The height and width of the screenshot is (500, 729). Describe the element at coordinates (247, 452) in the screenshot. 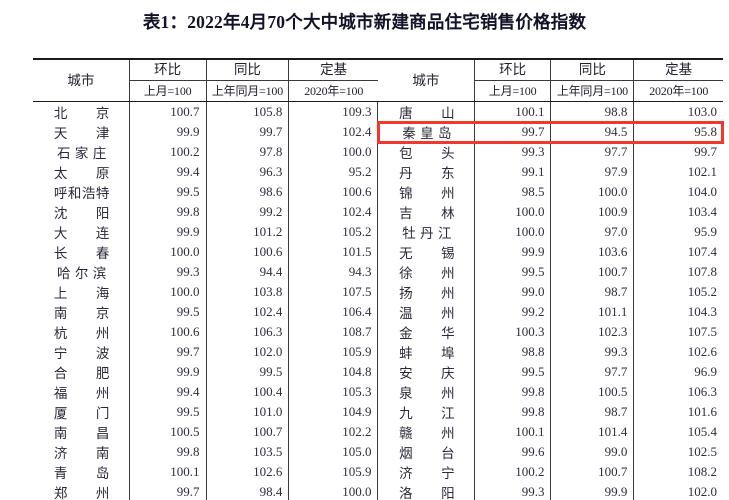

I see `cell-tb-left: 103.5` at that location.